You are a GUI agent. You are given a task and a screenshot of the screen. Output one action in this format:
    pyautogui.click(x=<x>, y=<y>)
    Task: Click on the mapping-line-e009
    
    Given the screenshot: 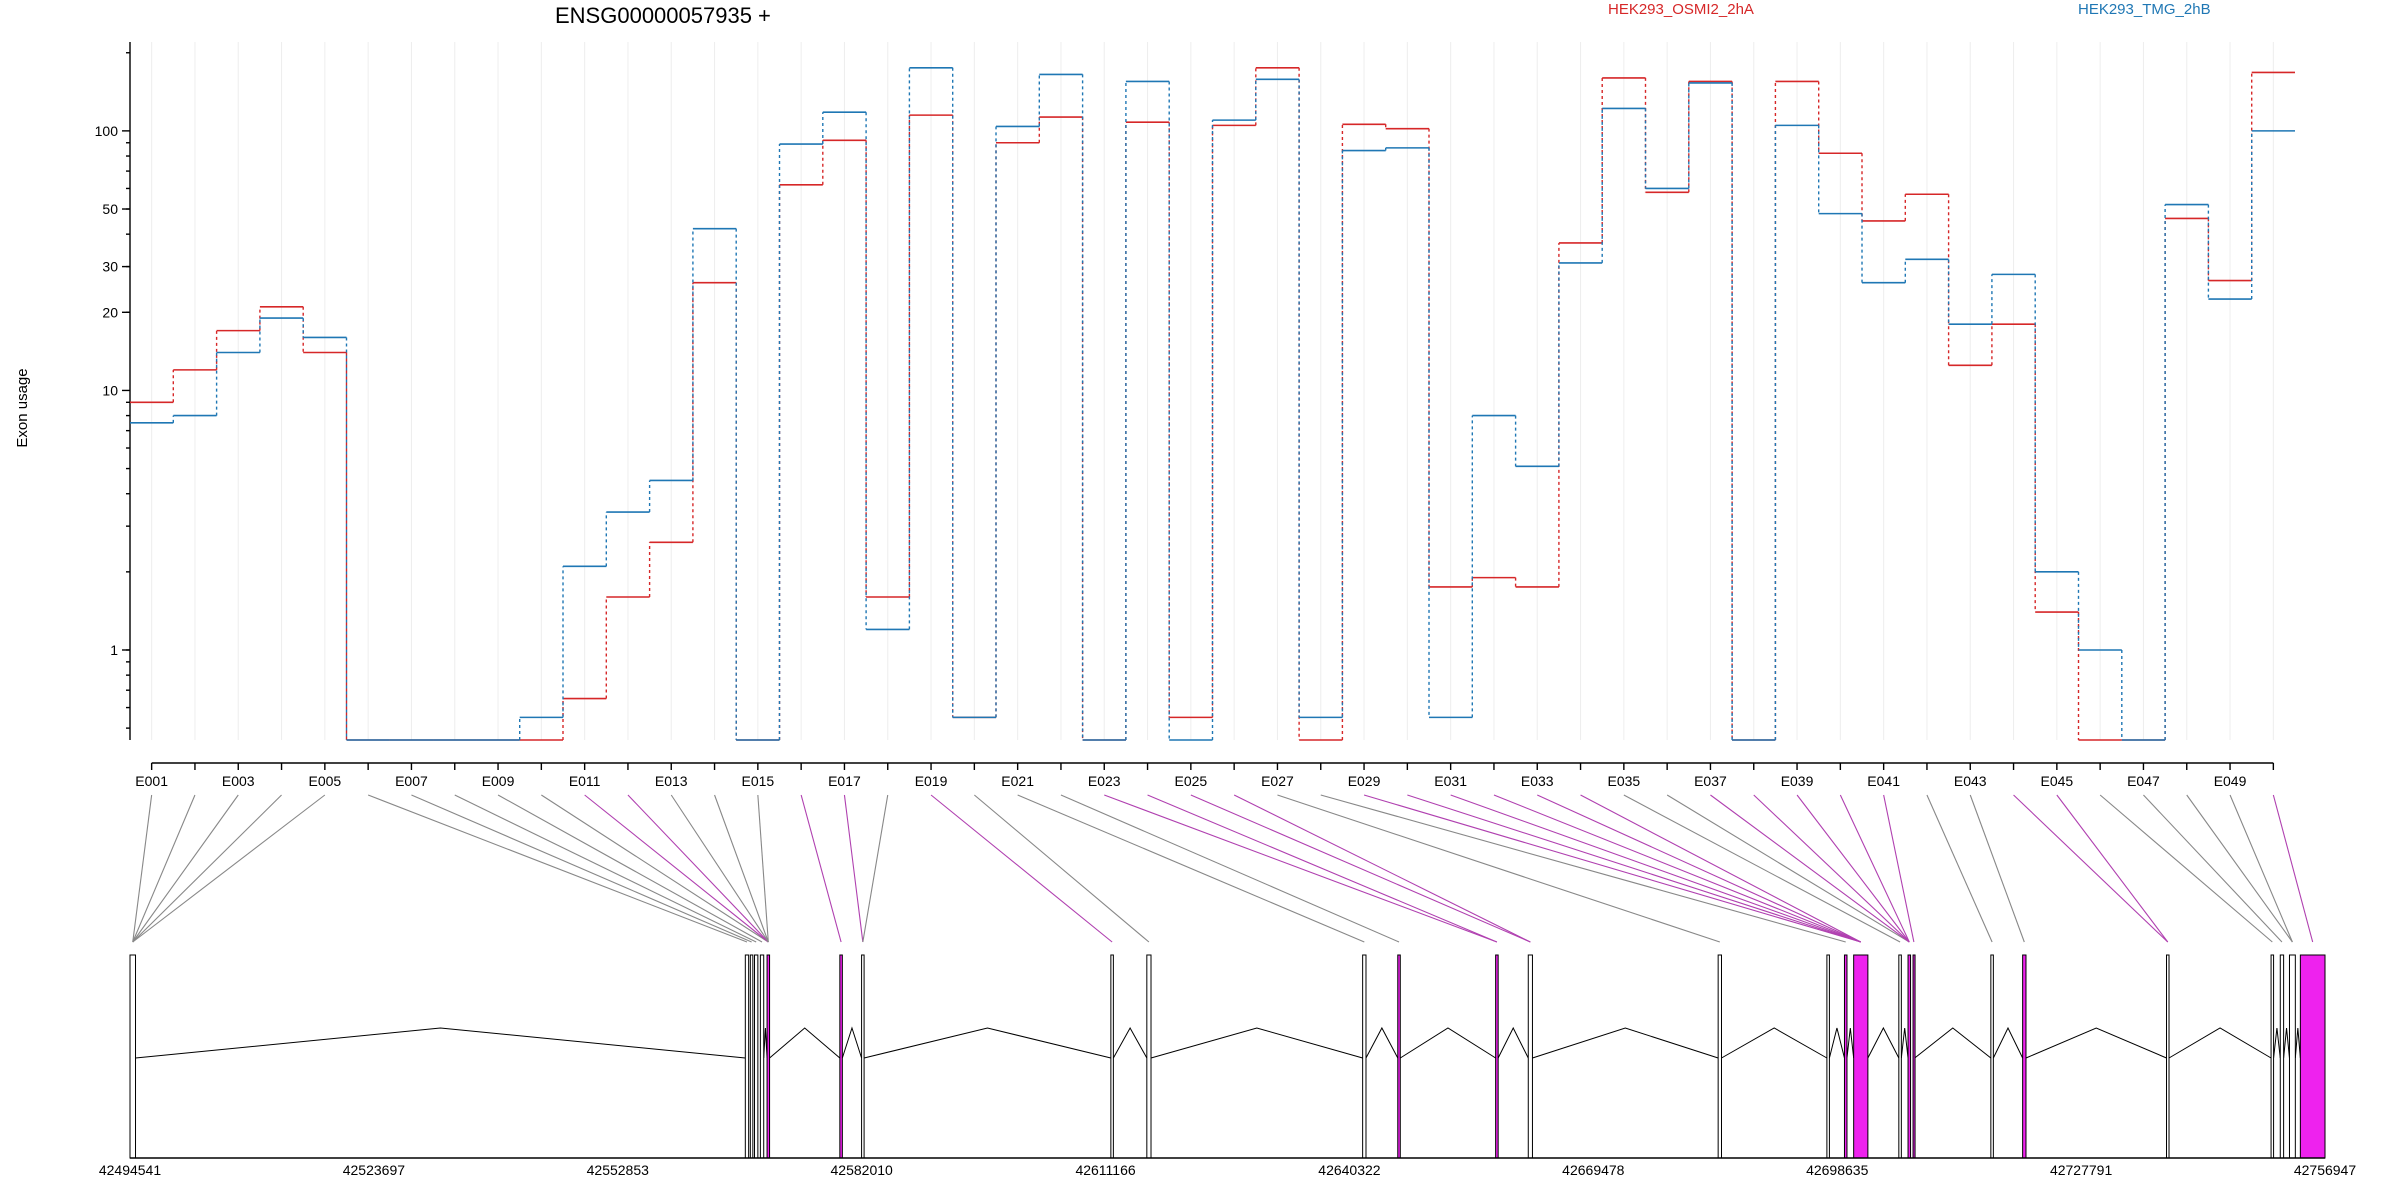 What is the action you would take?
    pyautogui.click(x=630, y=868)
    